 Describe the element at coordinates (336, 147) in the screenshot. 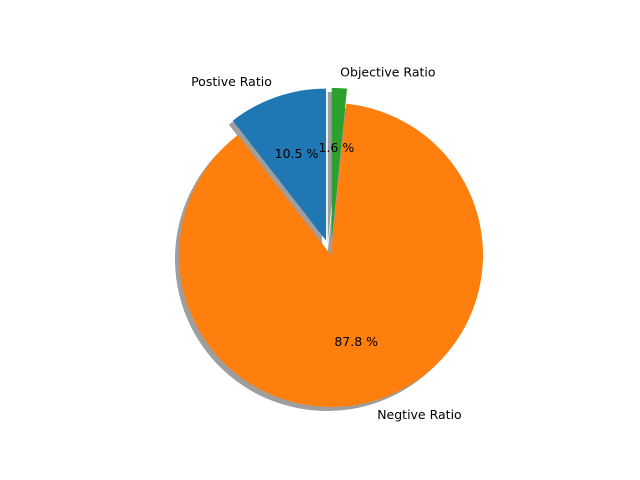

I see `pct-objective-ratio: 1.6 %` at that location.